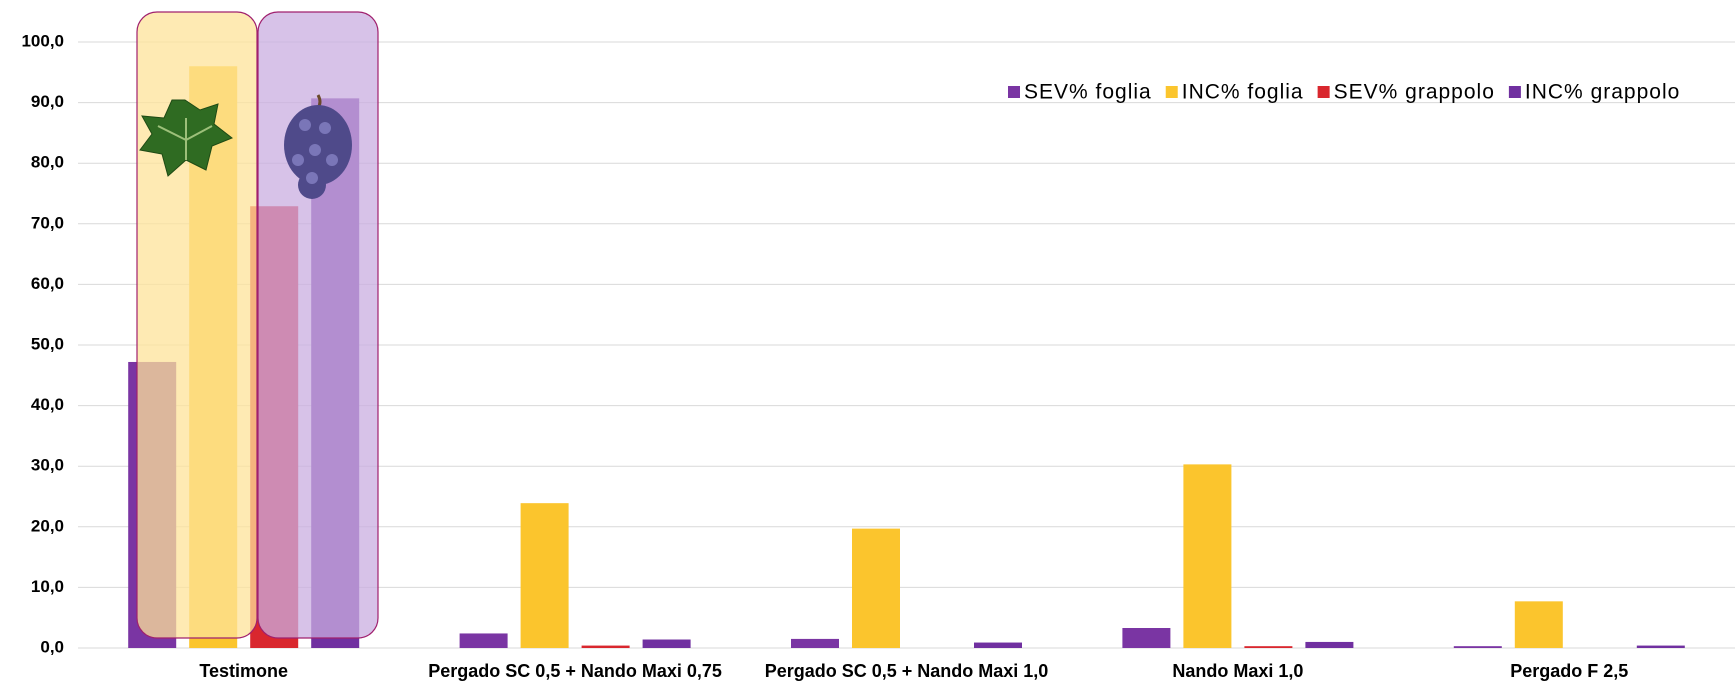  I want to click on overlay, so click(257, 325).